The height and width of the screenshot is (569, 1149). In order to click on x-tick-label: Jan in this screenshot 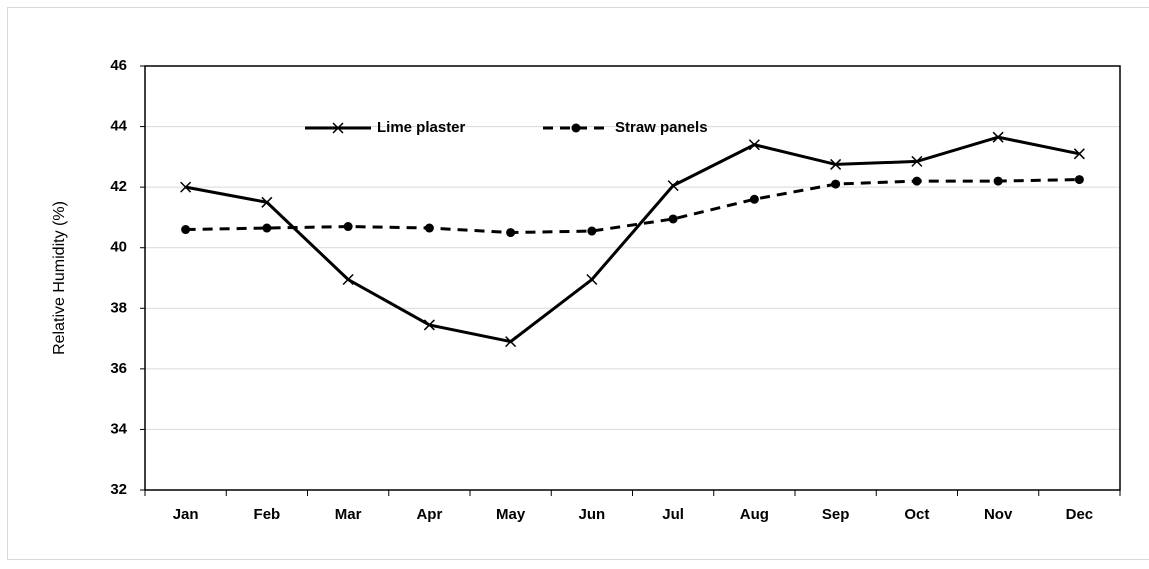, I will do `click(186, 514)`.